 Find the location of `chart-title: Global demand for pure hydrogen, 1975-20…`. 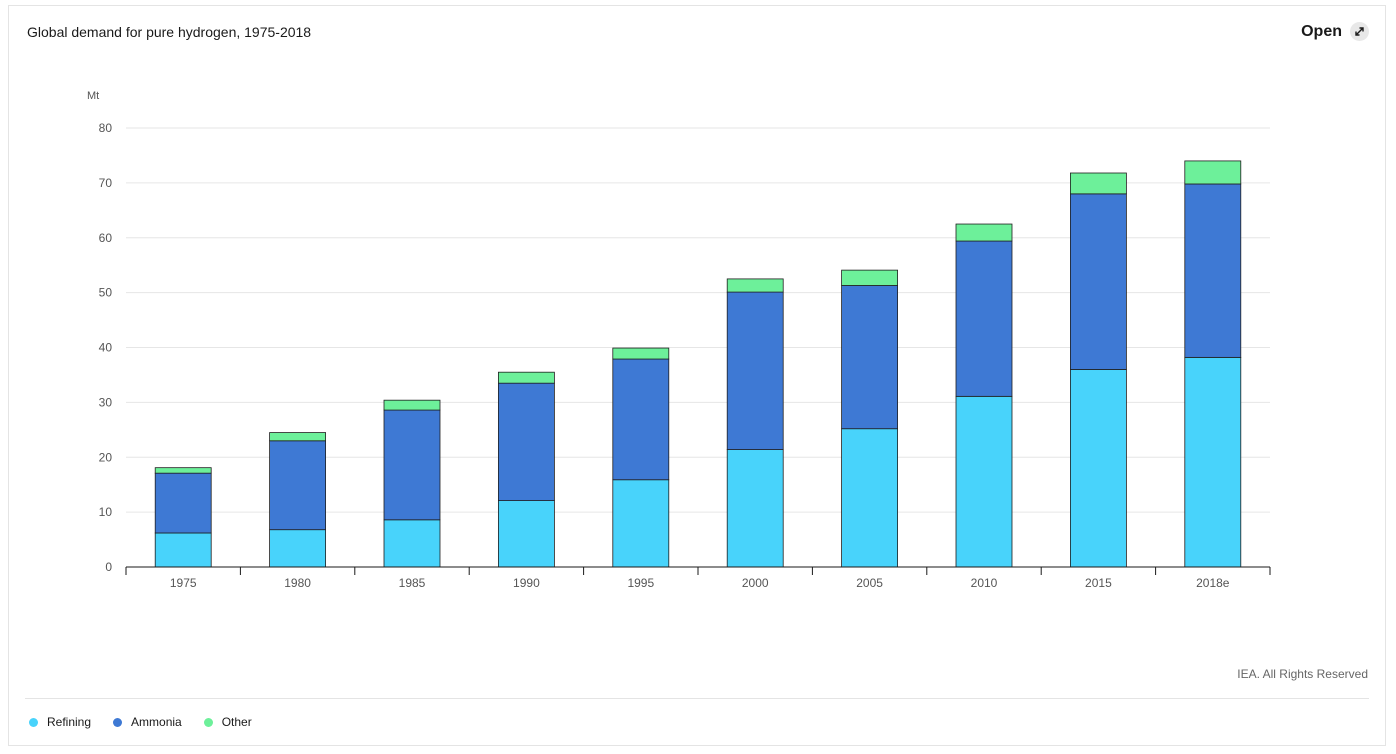

chart-title: Global demand for pure hydrogen, 1975-20… is located at coordinates (169, 32).